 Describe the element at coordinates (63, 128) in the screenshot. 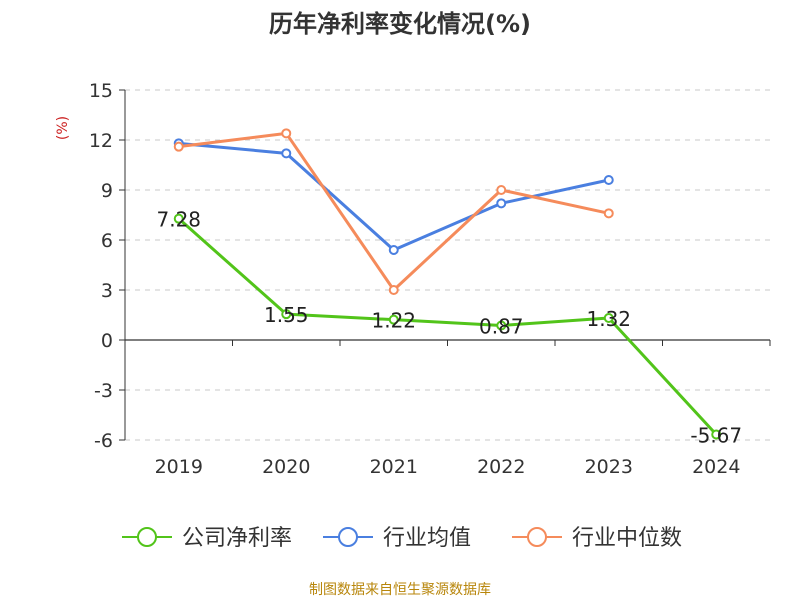

I see `y-axis-unit: (%)` at that location.